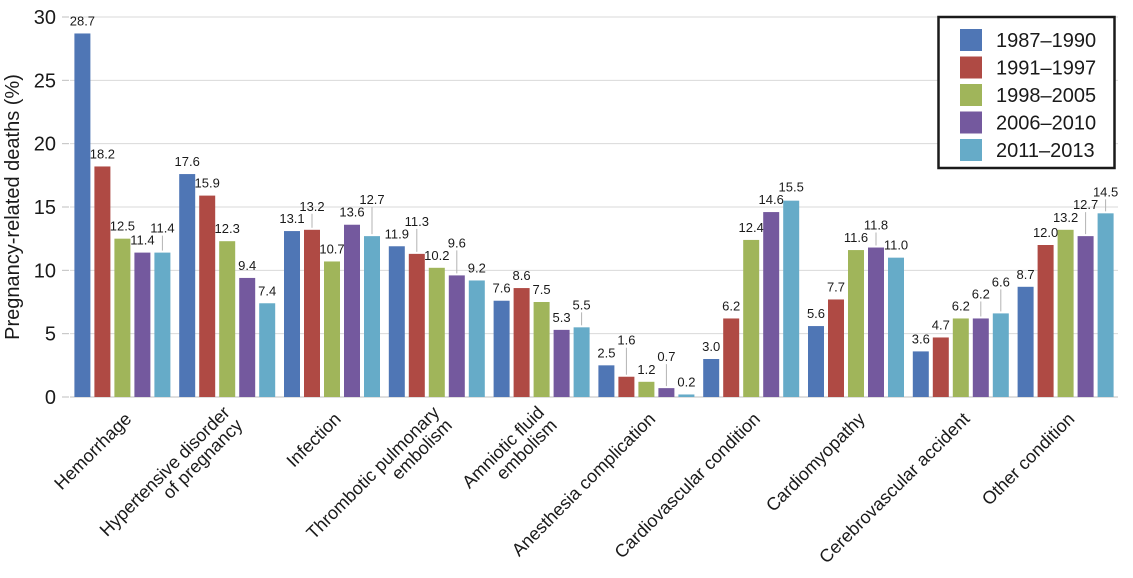 The height and width of the screenshot is (578, 1133). Describe the element at coordinates (291, 218) in the screenshot. I see `value-label: 13.1` at that location.